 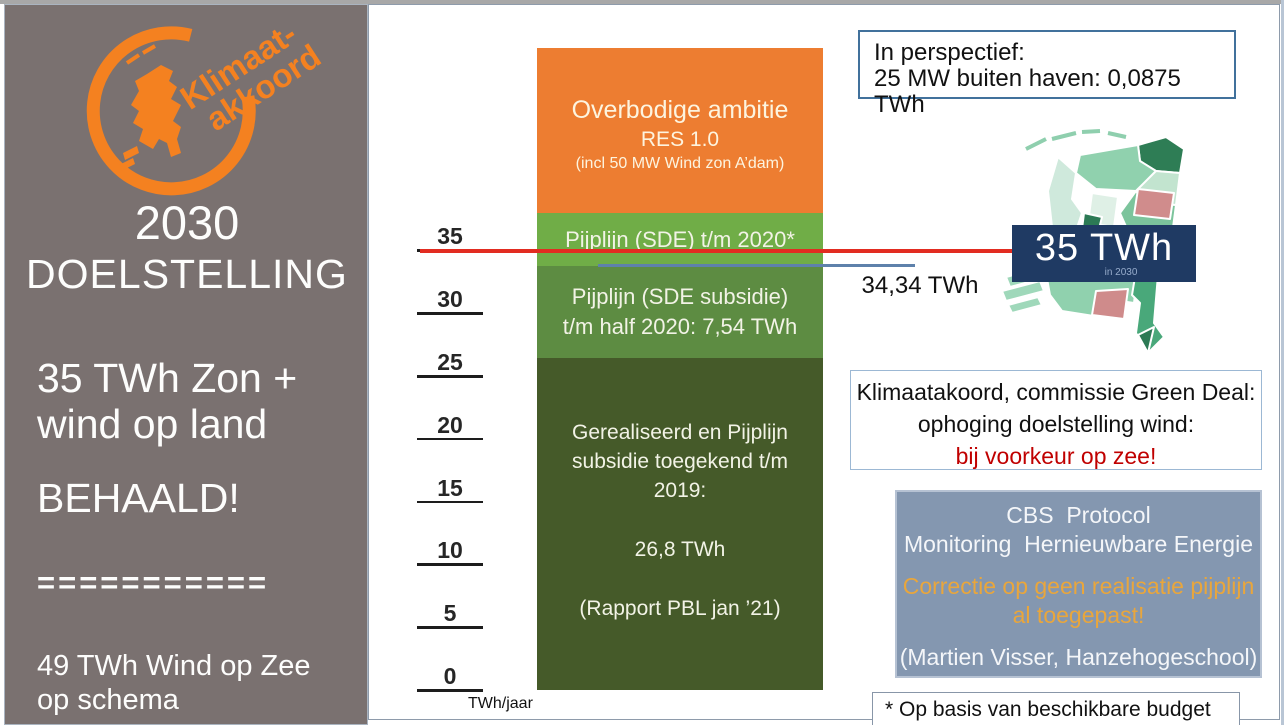 I want to click on y-axis-tick: 35, so click(x=450, y=237).